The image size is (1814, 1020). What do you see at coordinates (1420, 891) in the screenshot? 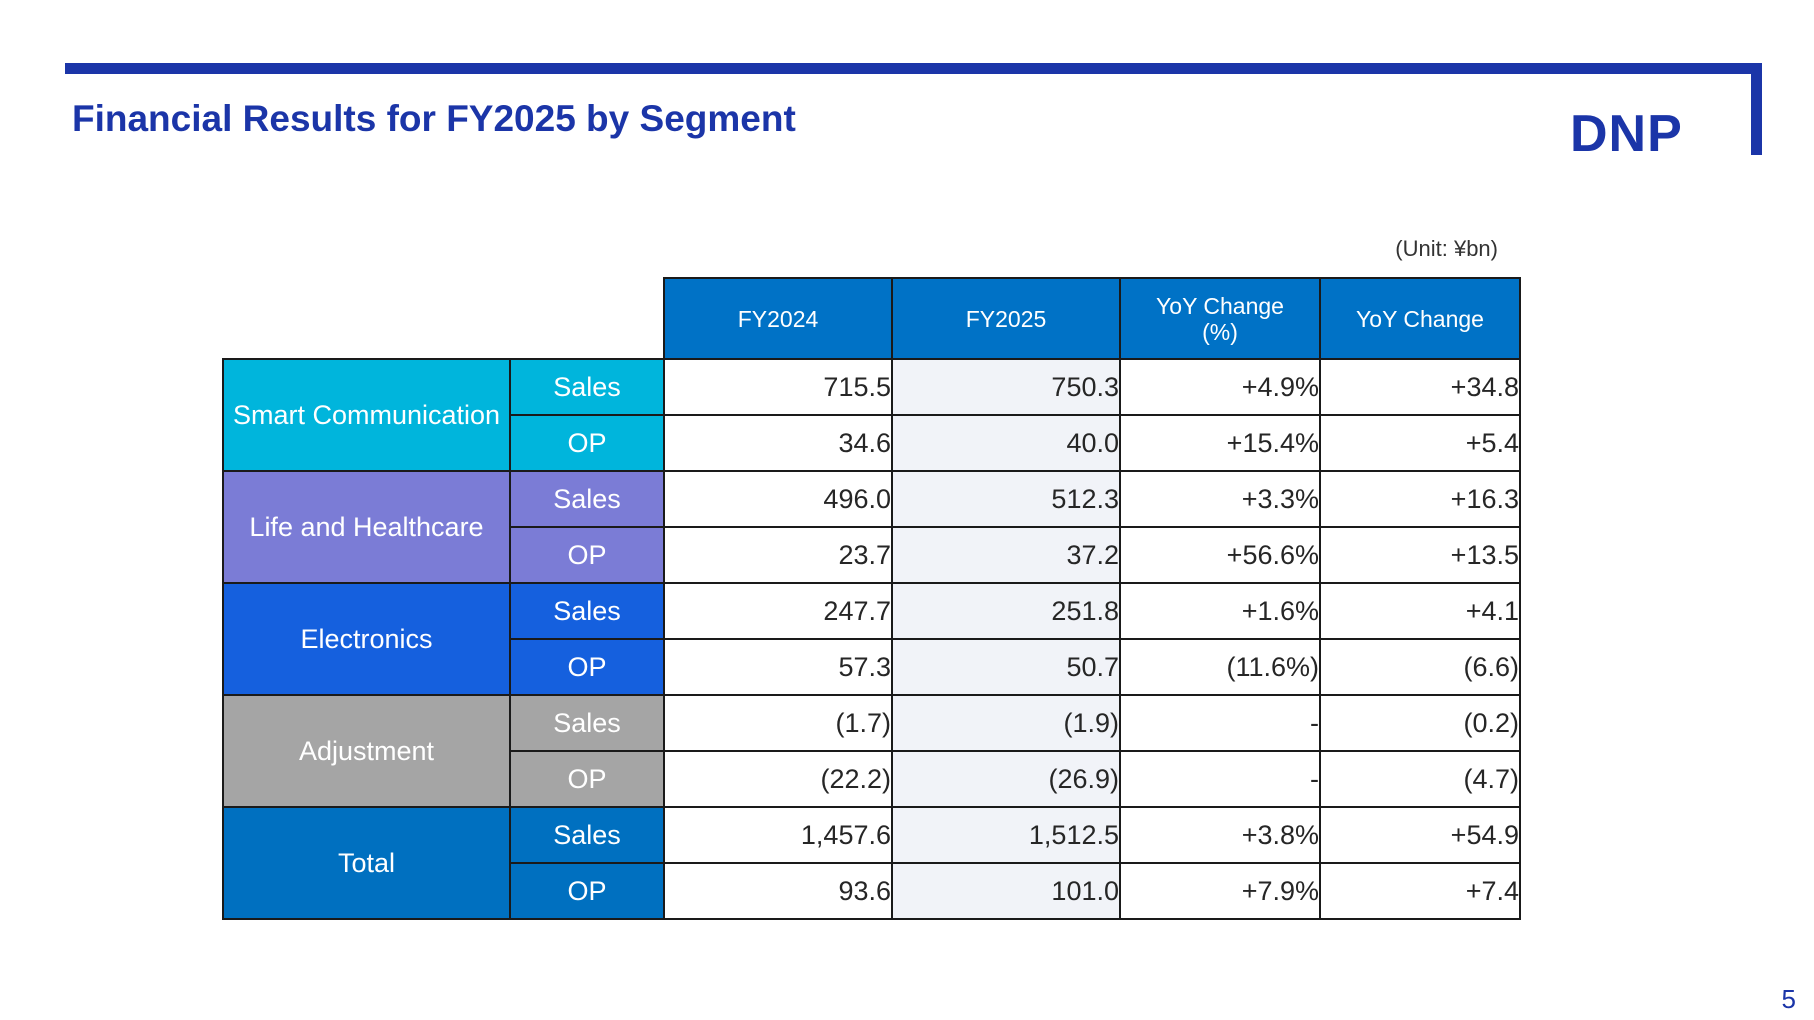
I see `yoy-value: +7.4` at bounding box center [1420, 891].